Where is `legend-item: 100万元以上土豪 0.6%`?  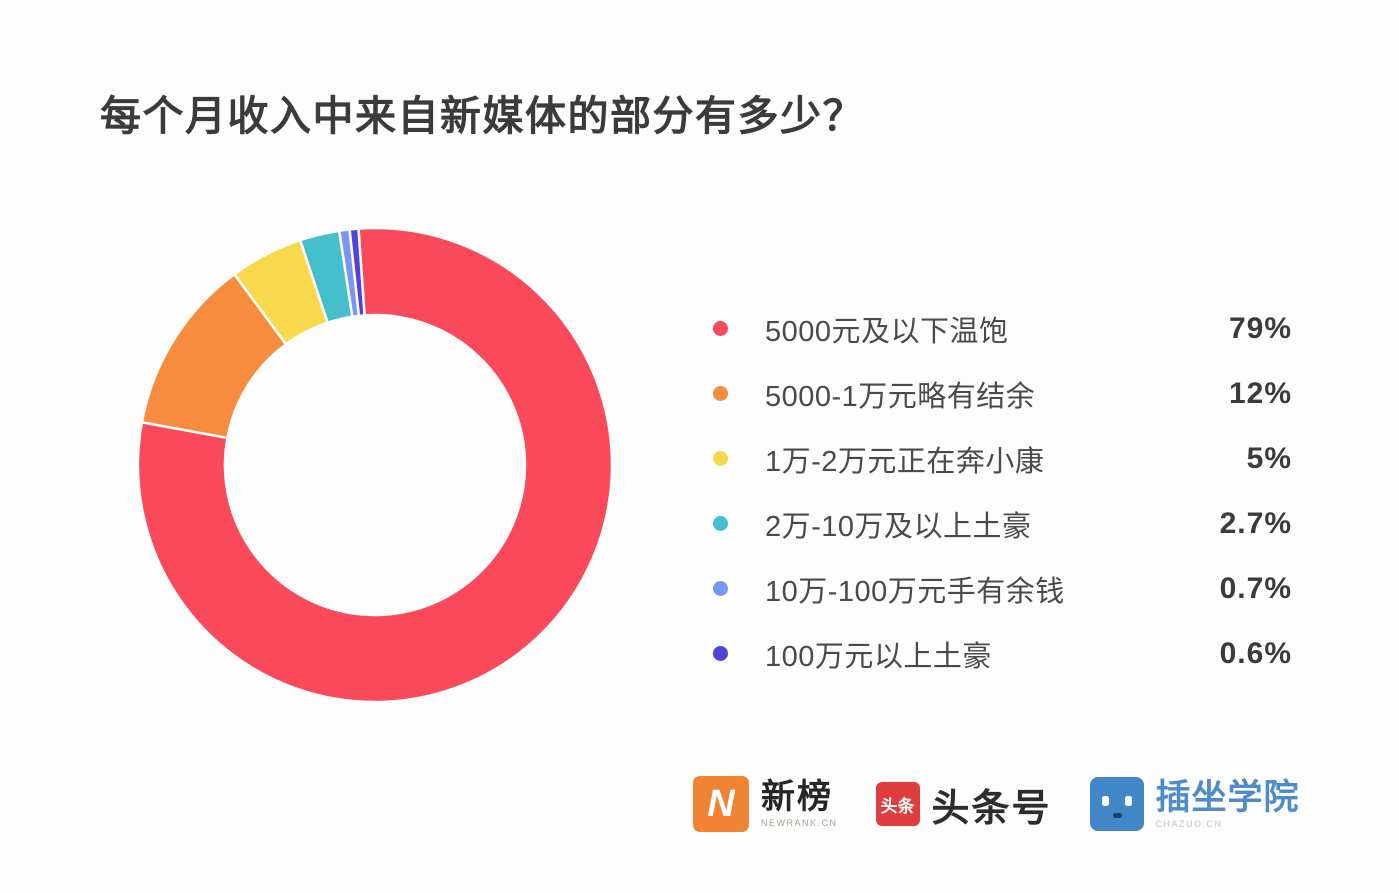 legend-item: 100万元以上土豪 0.6% is located at coordinates (999, 653).